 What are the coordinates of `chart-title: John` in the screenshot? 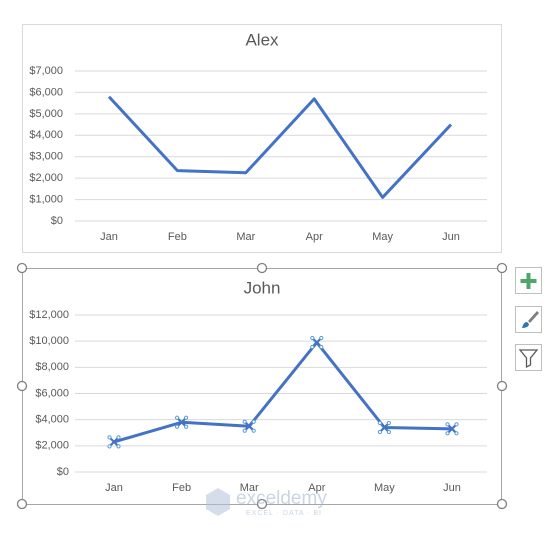 It's located at (262, 287).